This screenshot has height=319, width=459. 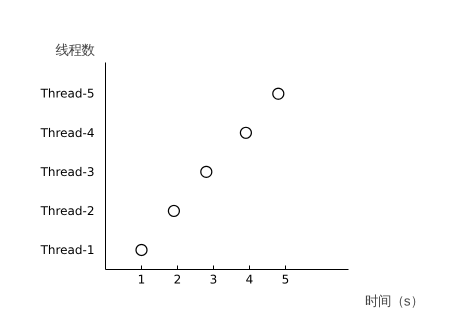 I want to click on y-tick-label: Thread-4, so click(x=67, y=133).